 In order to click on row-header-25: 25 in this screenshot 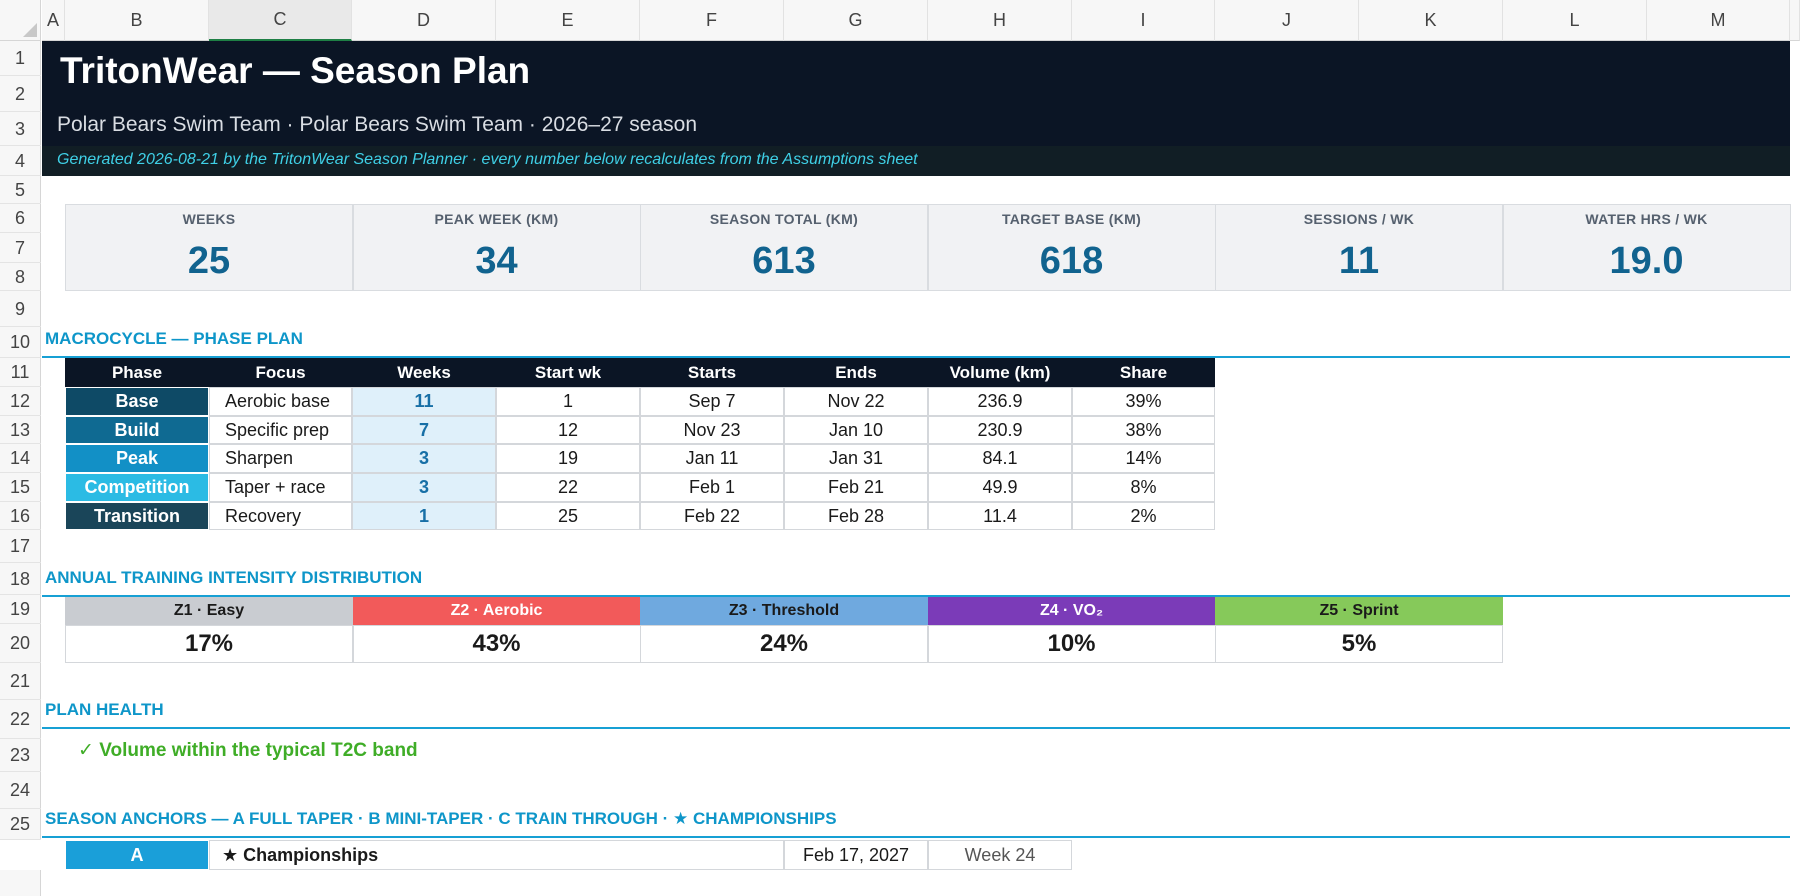, I will do `click(20, 824)`.